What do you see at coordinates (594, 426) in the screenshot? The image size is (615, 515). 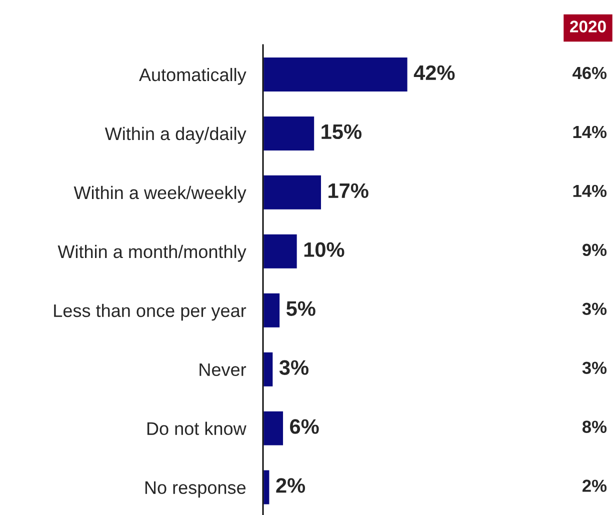 I see `text: 8%` at bounding box center [594, 426].